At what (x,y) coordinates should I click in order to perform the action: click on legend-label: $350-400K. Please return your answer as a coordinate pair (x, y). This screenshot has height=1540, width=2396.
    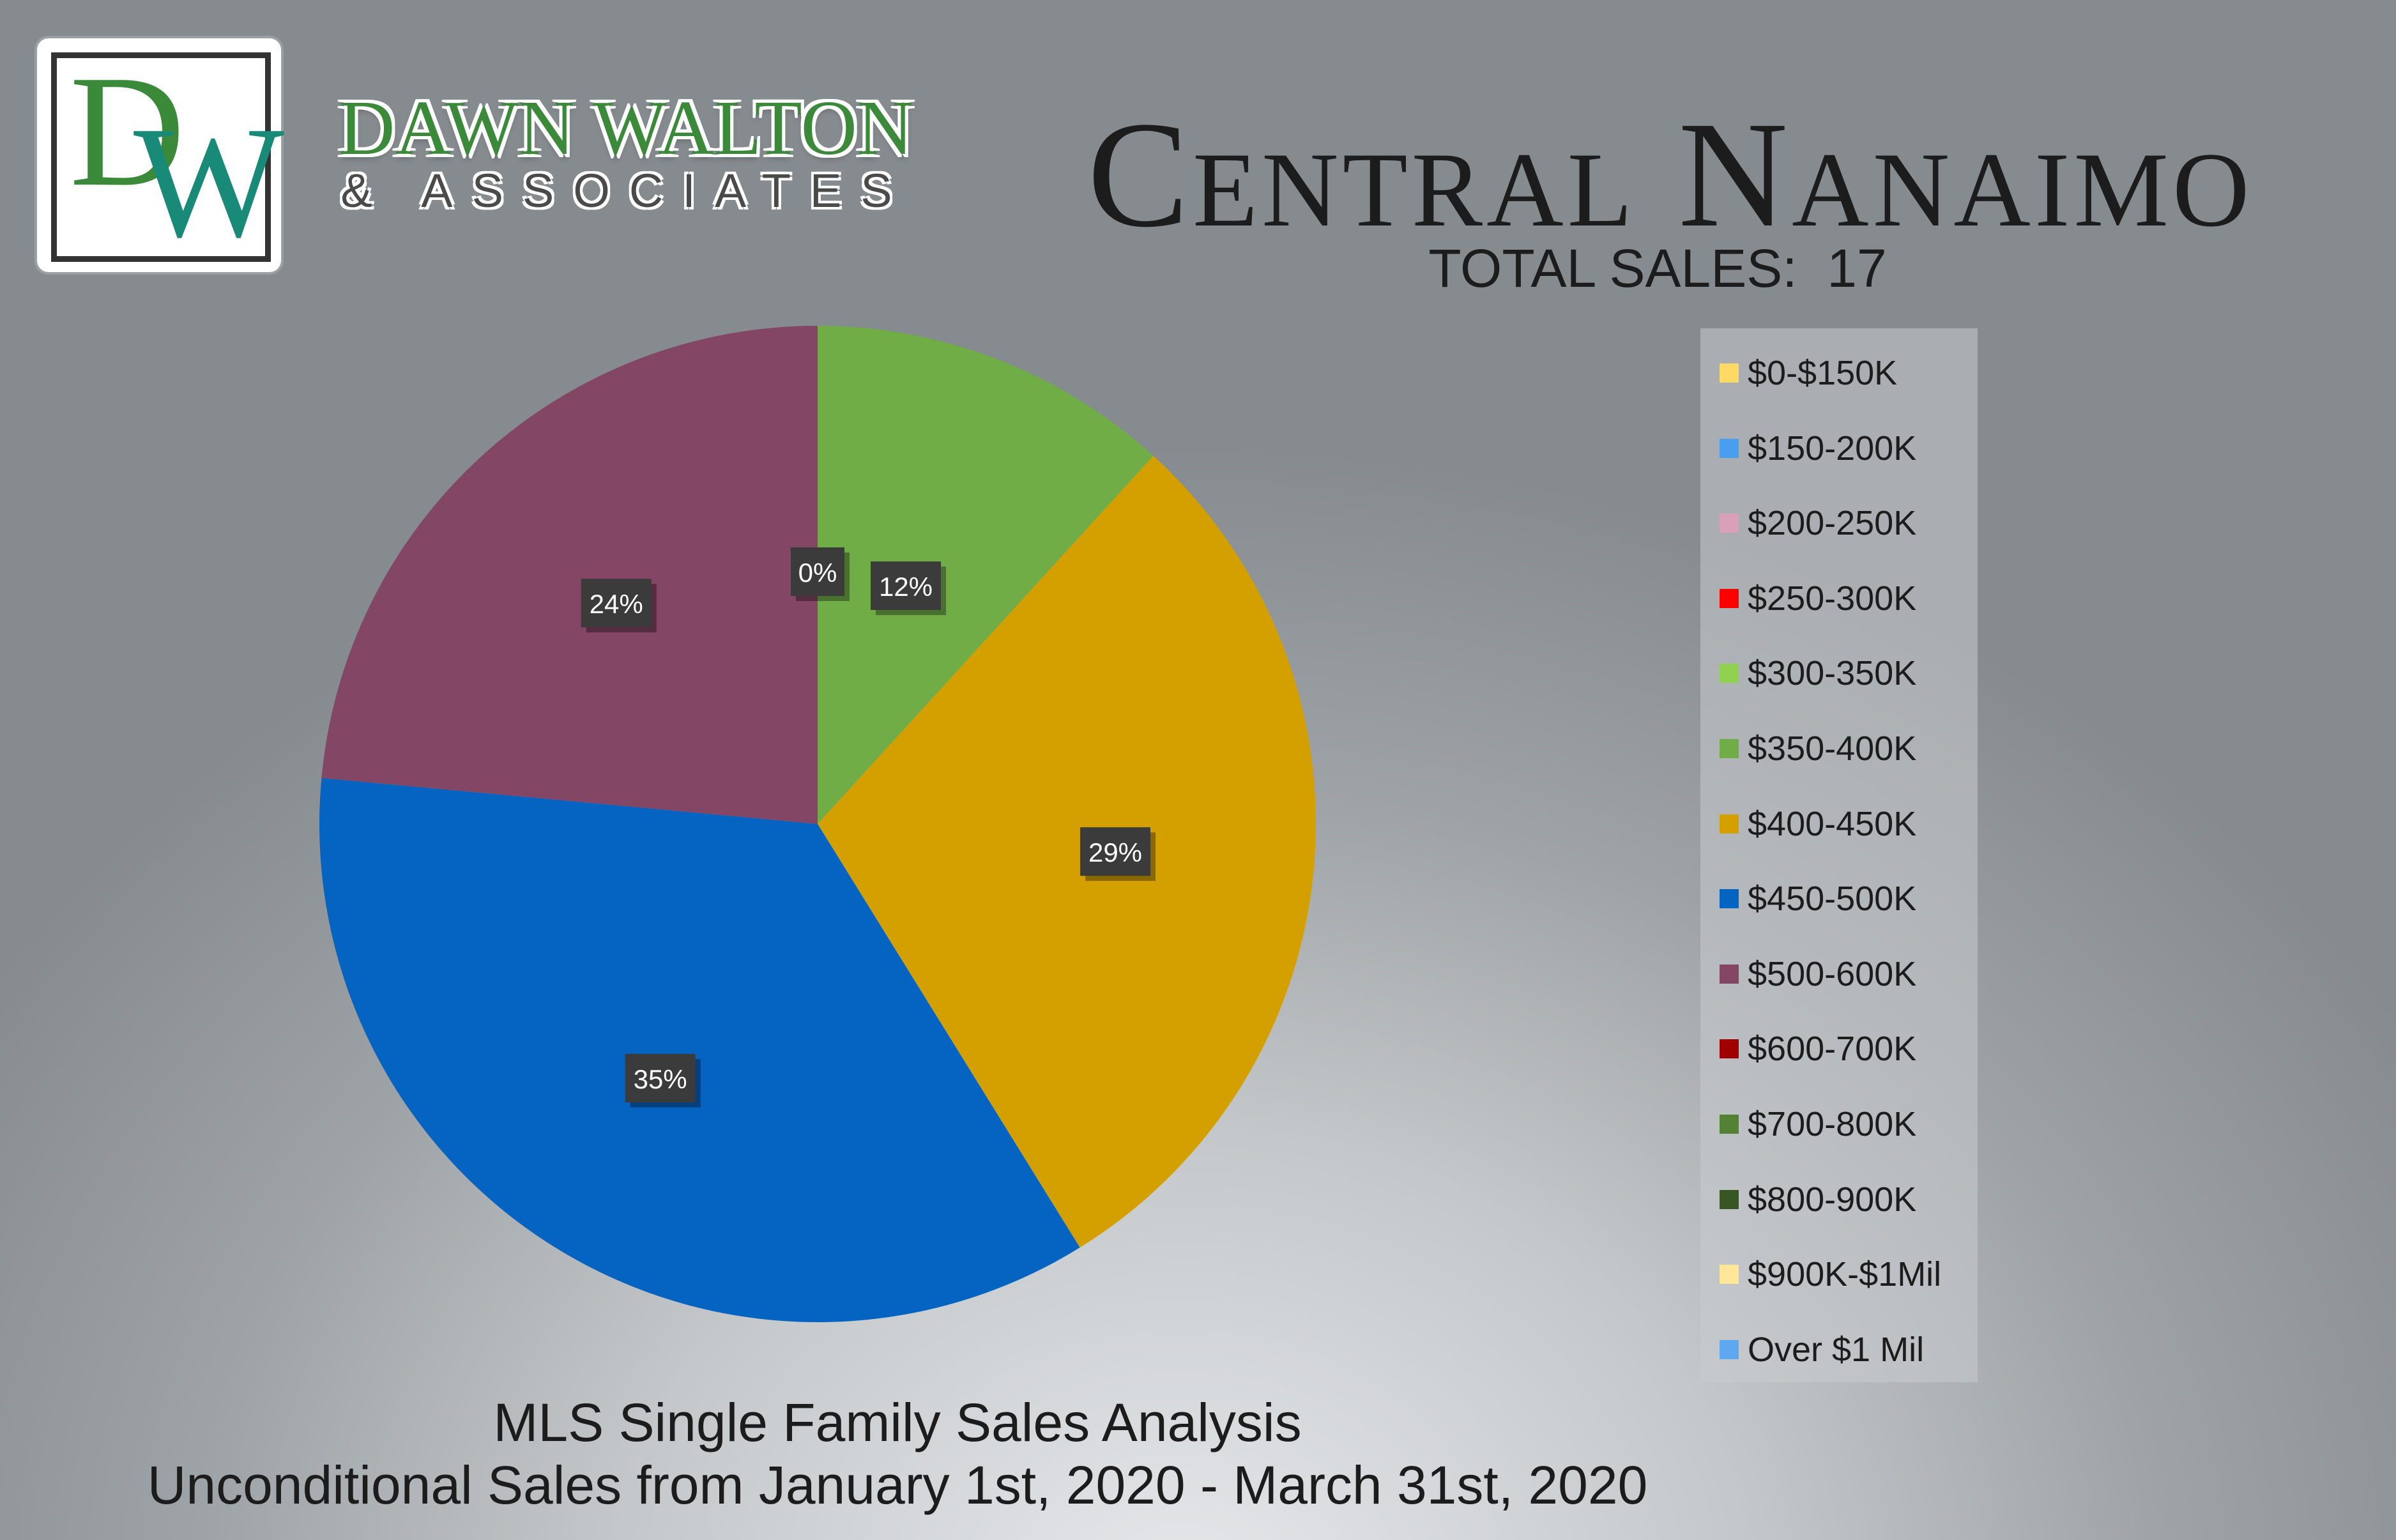
    Looking at the image, I should click on (1832, 749).